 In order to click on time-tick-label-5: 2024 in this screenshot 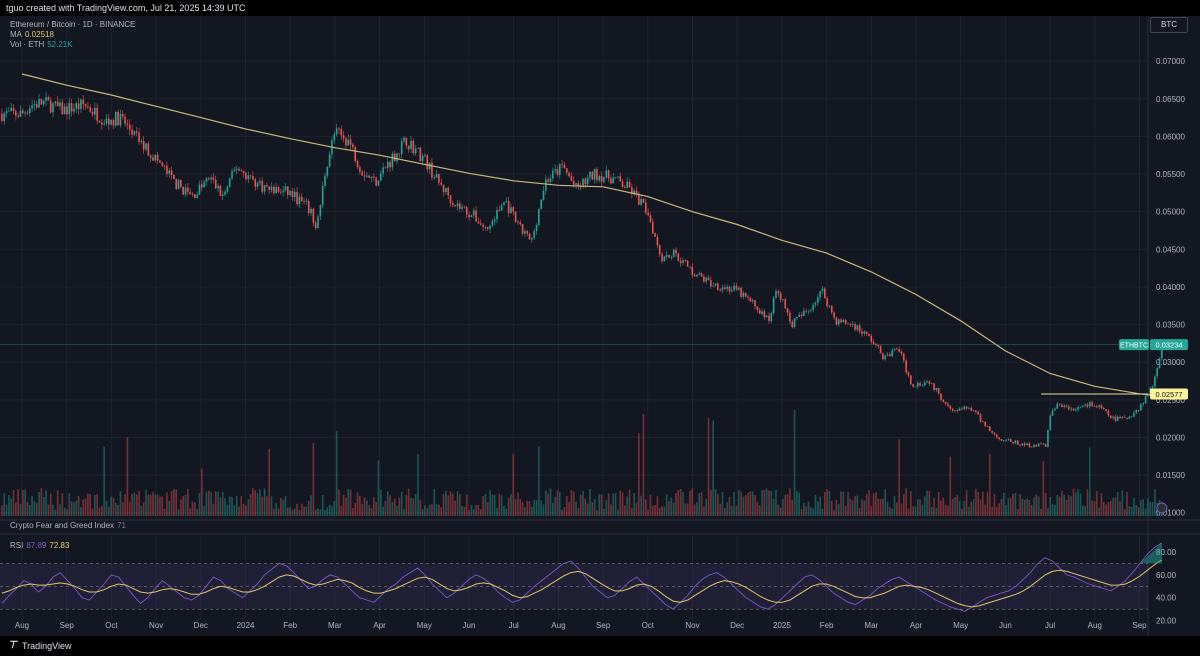, I will do `click(246, 625)`.